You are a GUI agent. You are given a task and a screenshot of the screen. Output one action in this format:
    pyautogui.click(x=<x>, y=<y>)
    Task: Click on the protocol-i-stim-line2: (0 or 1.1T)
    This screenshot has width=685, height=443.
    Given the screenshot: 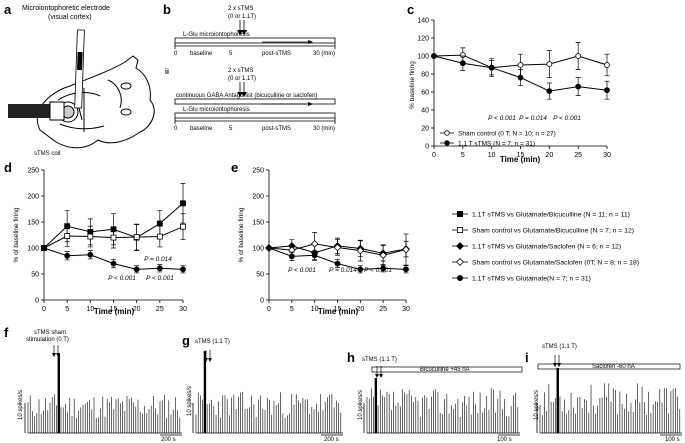 What is the action you would take?
    pyautogui.click(x=242, y=17)
    